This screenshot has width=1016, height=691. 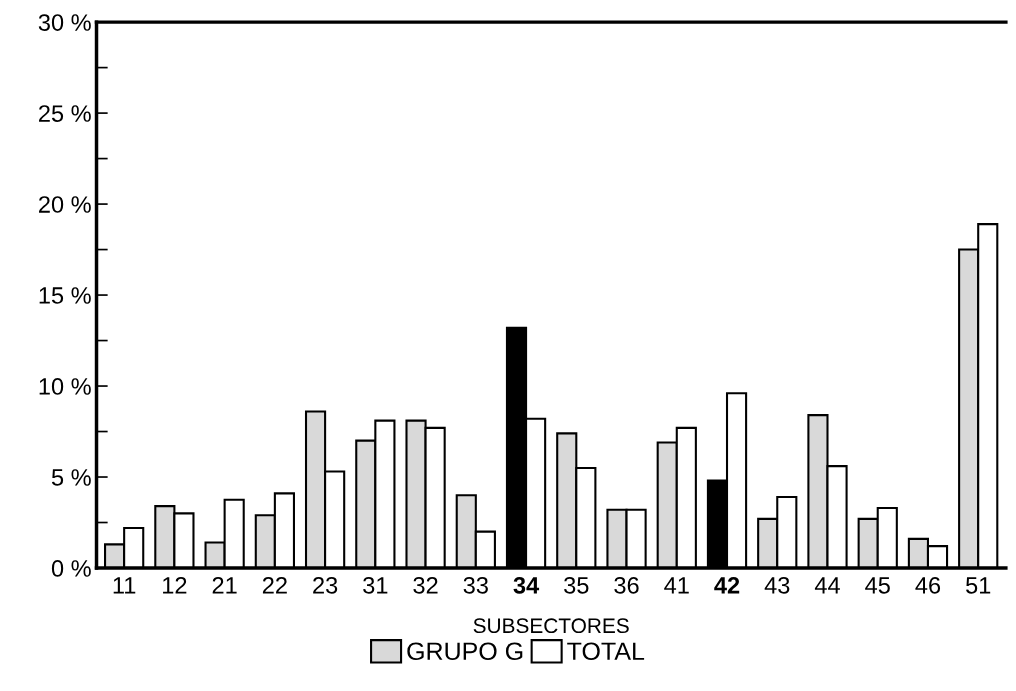 What do you see at coordinates (576, 585) in the screenshot?
I see `x-tick-label: 35` at bounding box center [576, 585].